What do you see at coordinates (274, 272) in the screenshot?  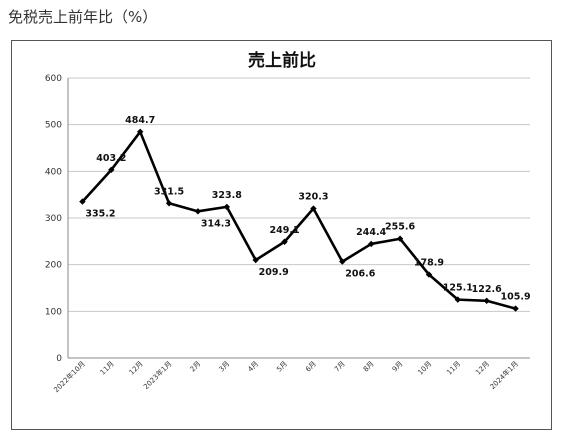 I see `data-label: 209.9` at bounding box center [274, 272].